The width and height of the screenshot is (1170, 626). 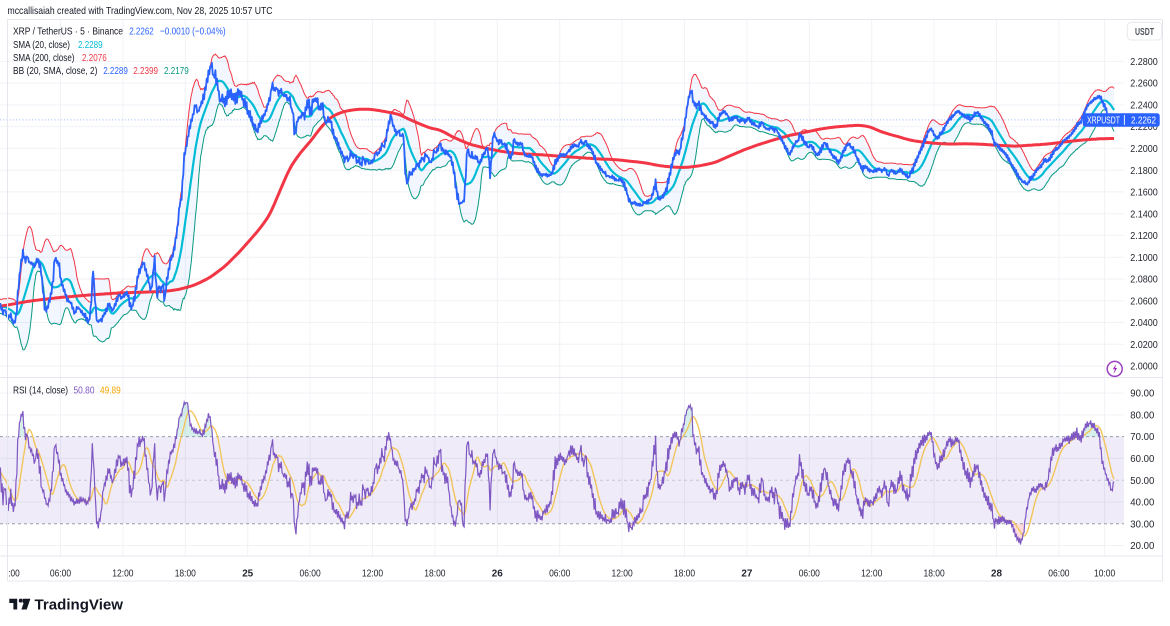 I want to click on svg-text: XRPUSDT, so click(x=1103, y=120).